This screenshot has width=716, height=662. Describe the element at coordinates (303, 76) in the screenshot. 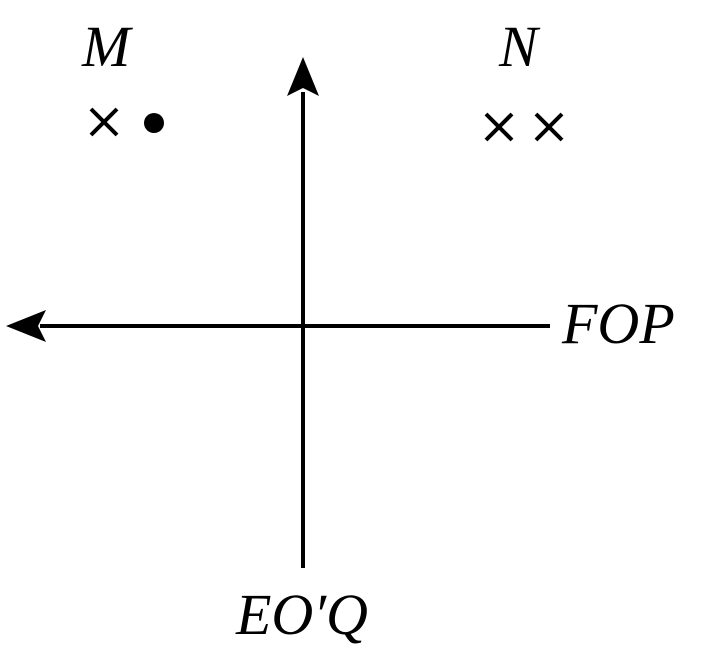

I see `vertical-axis-arrowhead` at that location.